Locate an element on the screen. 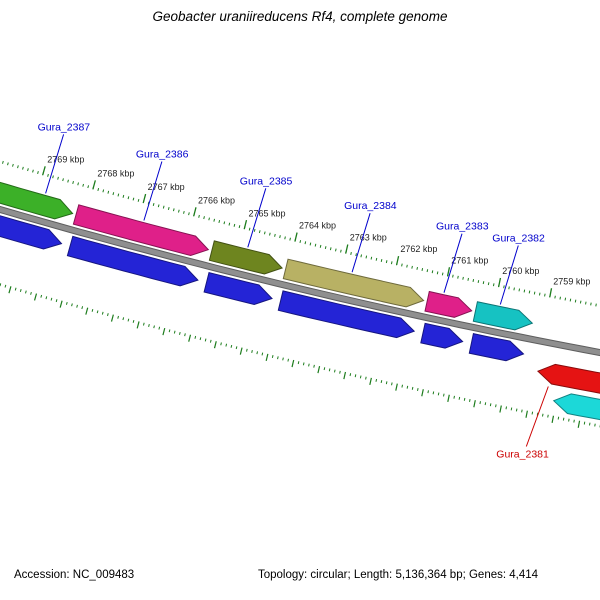 This screenshot has height=600, width=600. axis-tick-label: 2768 kbp is located at coordinates (115, 174).